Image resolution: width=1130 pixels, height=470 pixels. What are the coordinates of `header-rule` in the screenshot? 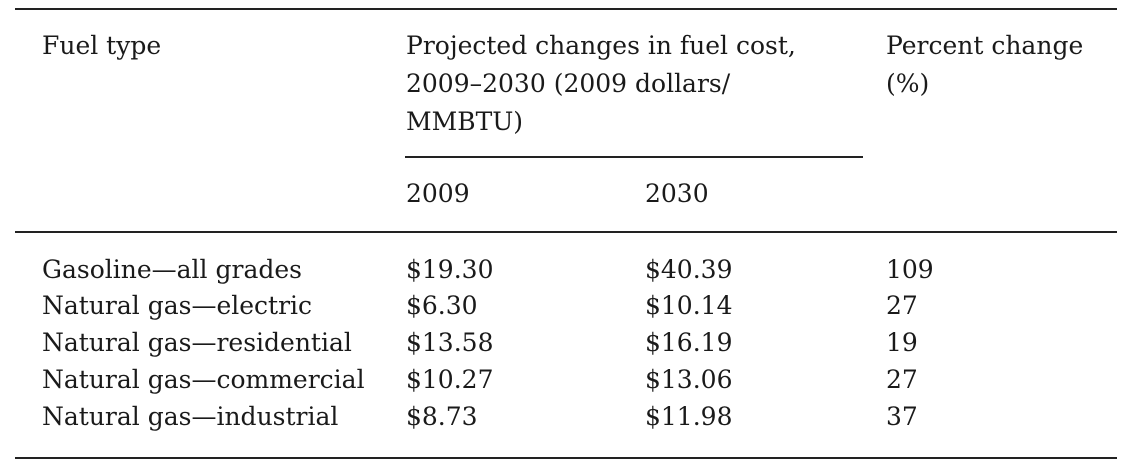 It's located at (566, 232).